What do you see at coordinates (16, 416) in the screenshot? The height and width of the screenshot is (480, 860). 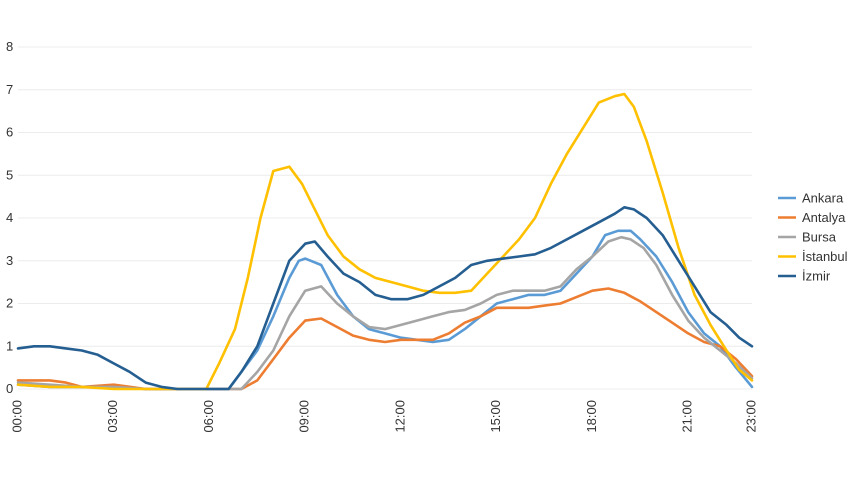 I see `x-tick-label: 00:00` at bounding box center [16, 416].